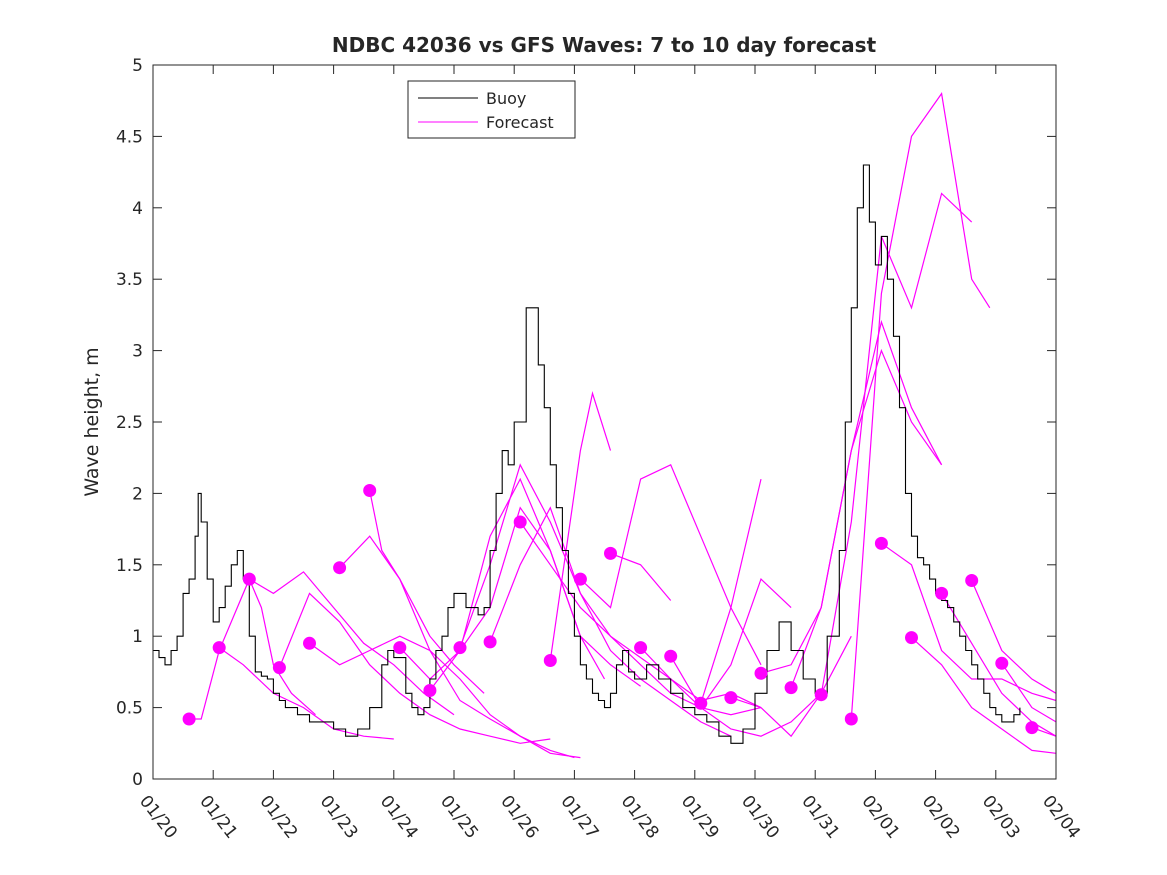 The width and height of the screenshot is (1167, 875). Describe the element at coordinates (137, 209) in the screenshot. I see `y-tick-label: 4` at that location.